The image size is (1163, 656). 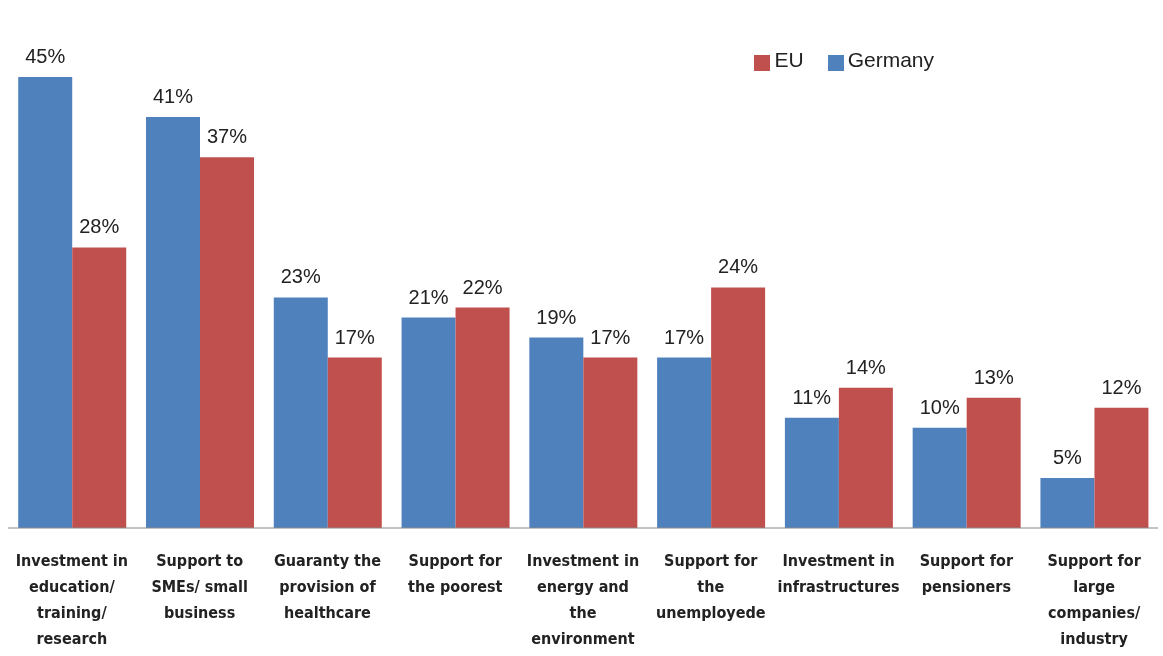 I want to click on data-label: 22%, so click(x=482, y=286).